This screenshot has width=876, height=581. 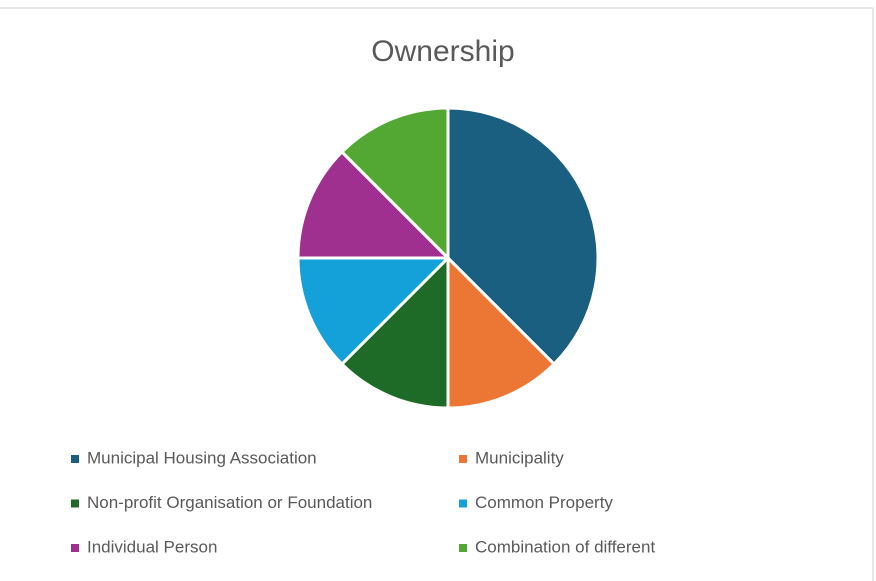 I want to click on legend-label: Individual Person, so click(x=152, y=546).